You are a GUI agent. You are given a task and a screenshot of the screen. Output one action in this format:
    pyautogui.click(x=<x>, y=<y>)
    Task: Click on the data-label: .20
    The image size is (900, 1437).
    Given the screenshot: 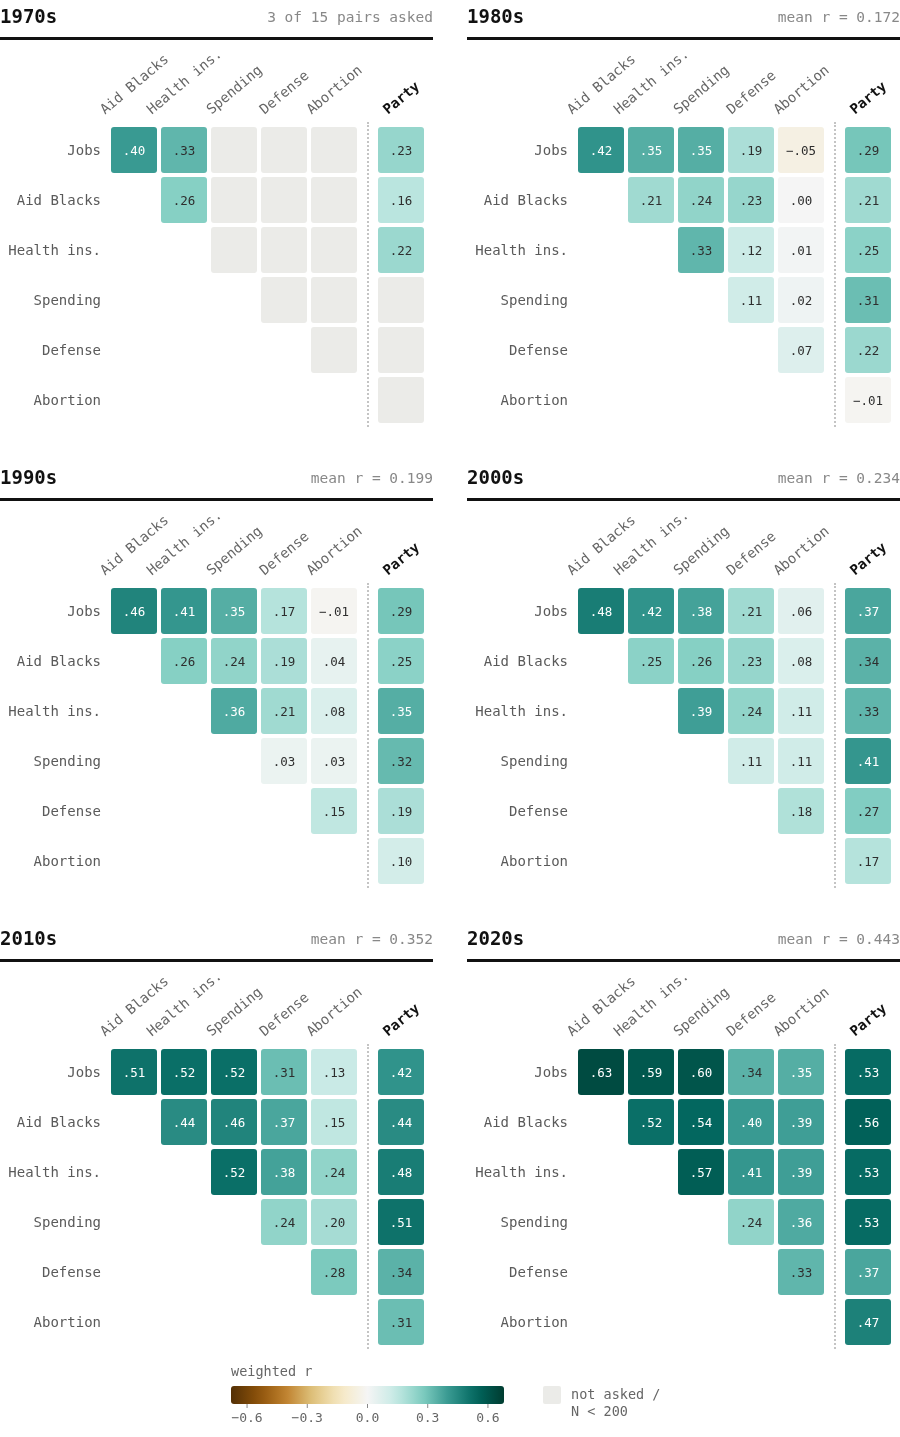 What is the action you would take?
    pyautogui.click(x=334, y=1222)
    